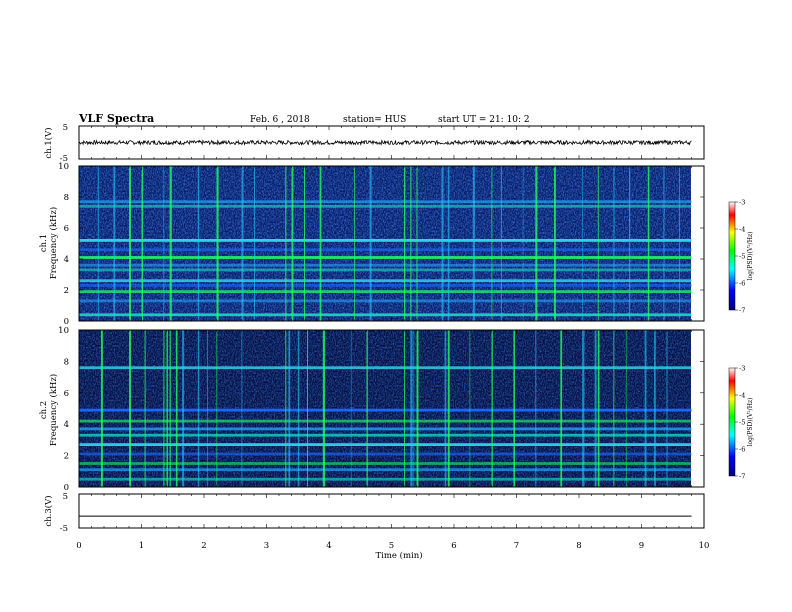 Image resolution: width=792 pixels, height=612 pixels. I want to click on x-tick-label: 3, so click(266, 546).